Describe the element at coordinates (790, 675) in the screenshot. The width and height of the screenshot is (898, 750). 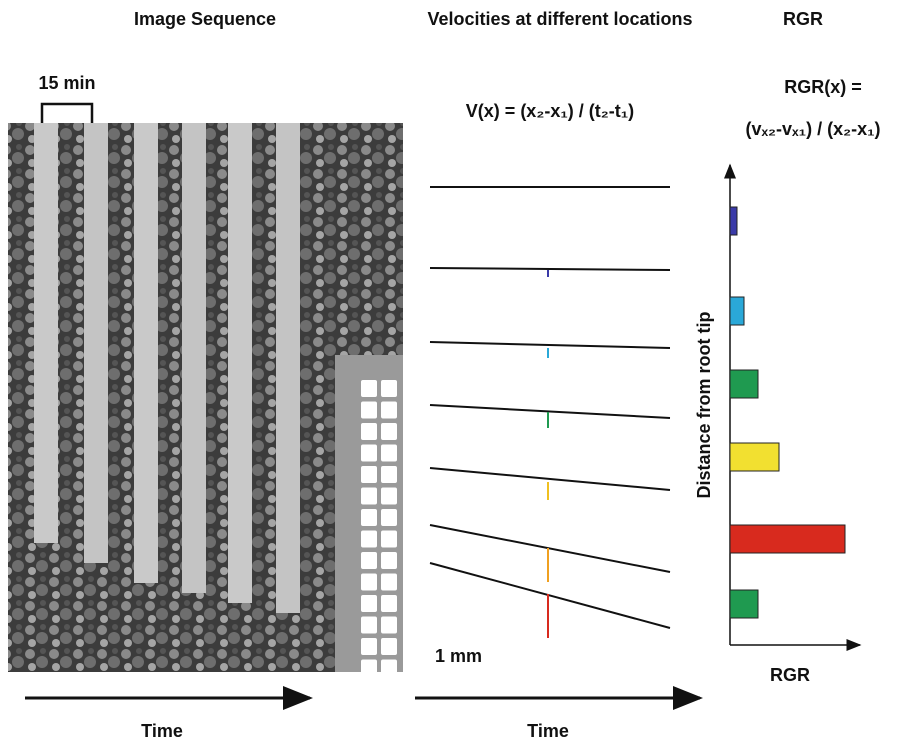
I see `x-axis-label: RGR` at that location.